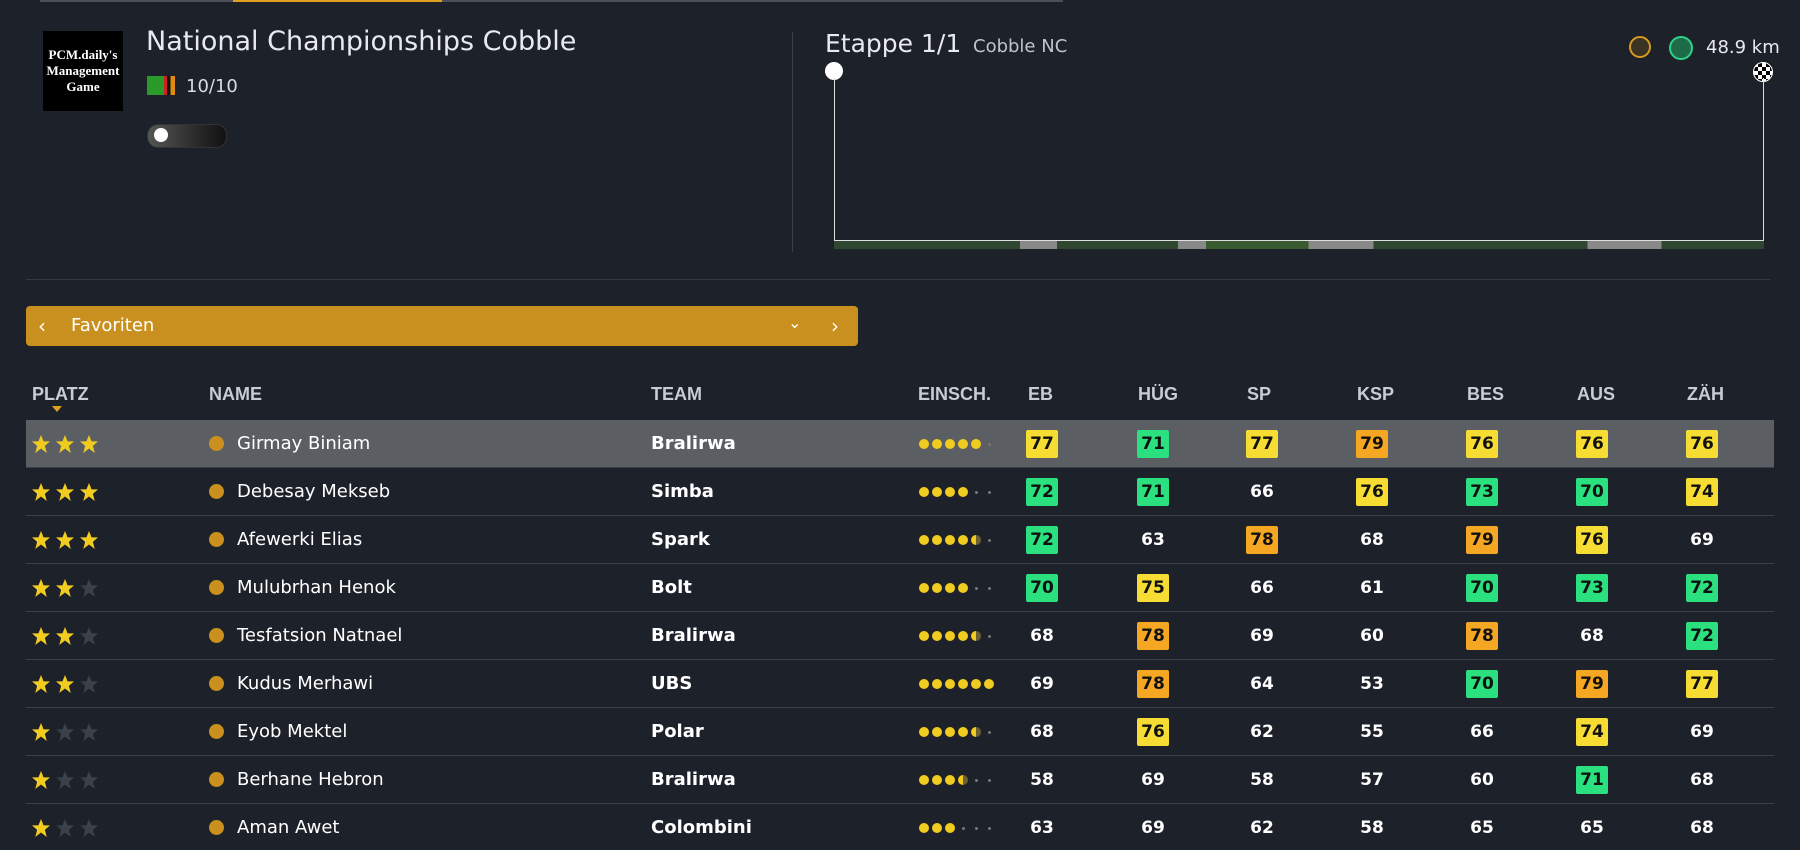 The width and height of the screenshot is (1800, 850). What do you see at coordinates (1486, 394) in the screenshot?
I see `column-header: BES` at bounding box center [1486, 394].